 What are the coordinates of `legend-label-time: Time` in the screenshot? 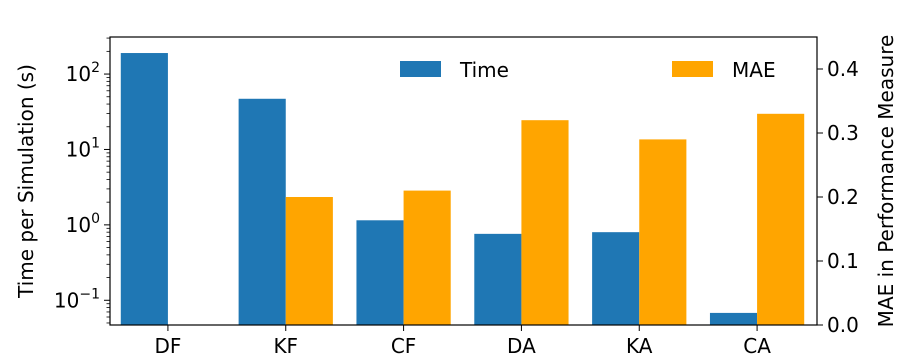 It's located at (484, 70).